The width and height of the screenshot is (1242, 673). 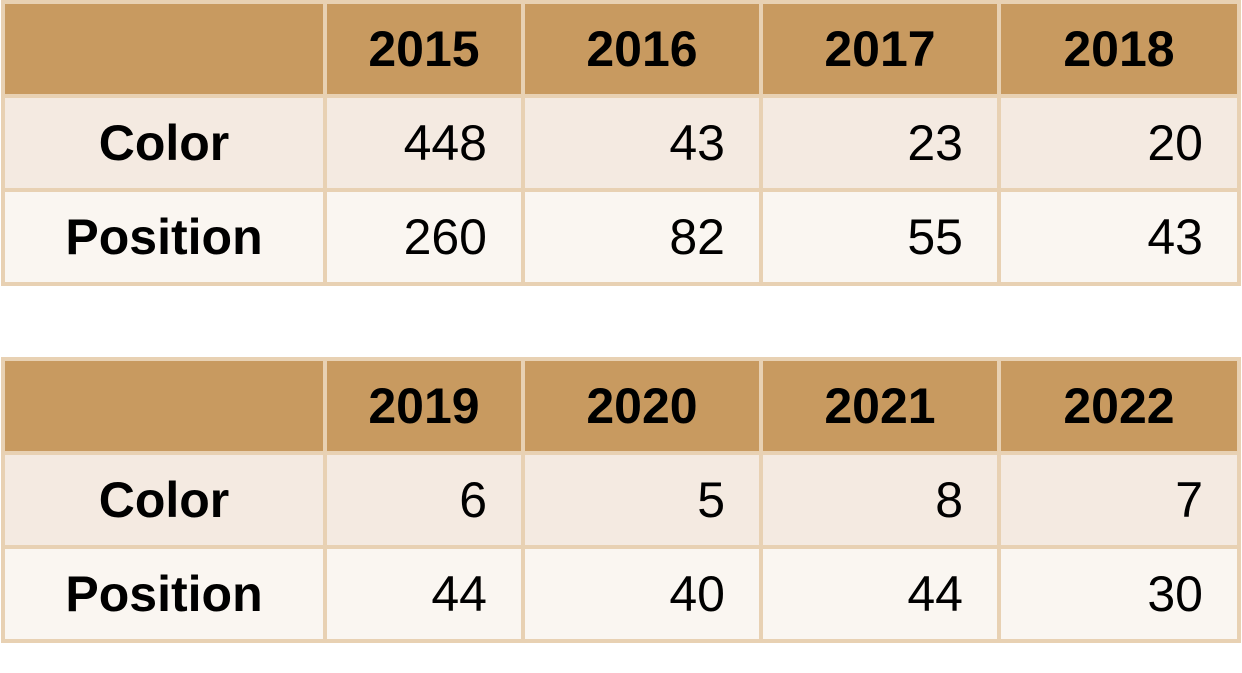 I want to click on data-row: Position 260 82 55 43, so click(x=621, y=237).